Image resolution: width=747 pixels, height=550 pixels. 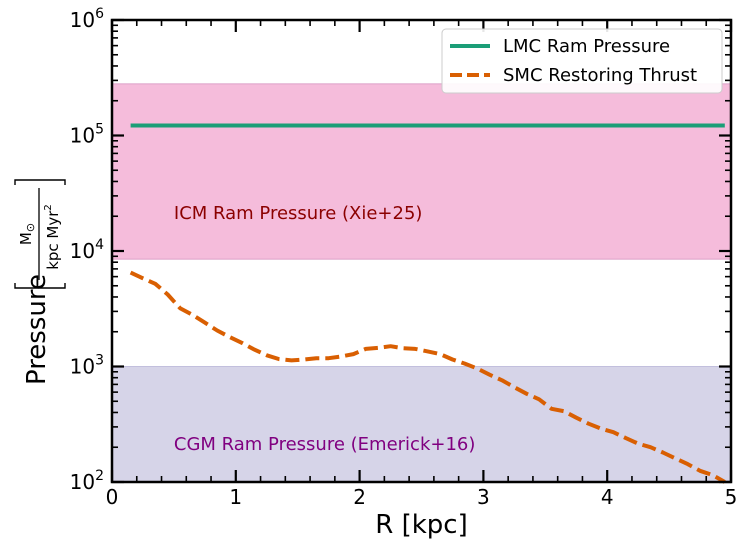 What do you see at coordinates (607, 497) in the screenshot?
I see `x-tick-label-4: 4` at bounding box center [607, 497].